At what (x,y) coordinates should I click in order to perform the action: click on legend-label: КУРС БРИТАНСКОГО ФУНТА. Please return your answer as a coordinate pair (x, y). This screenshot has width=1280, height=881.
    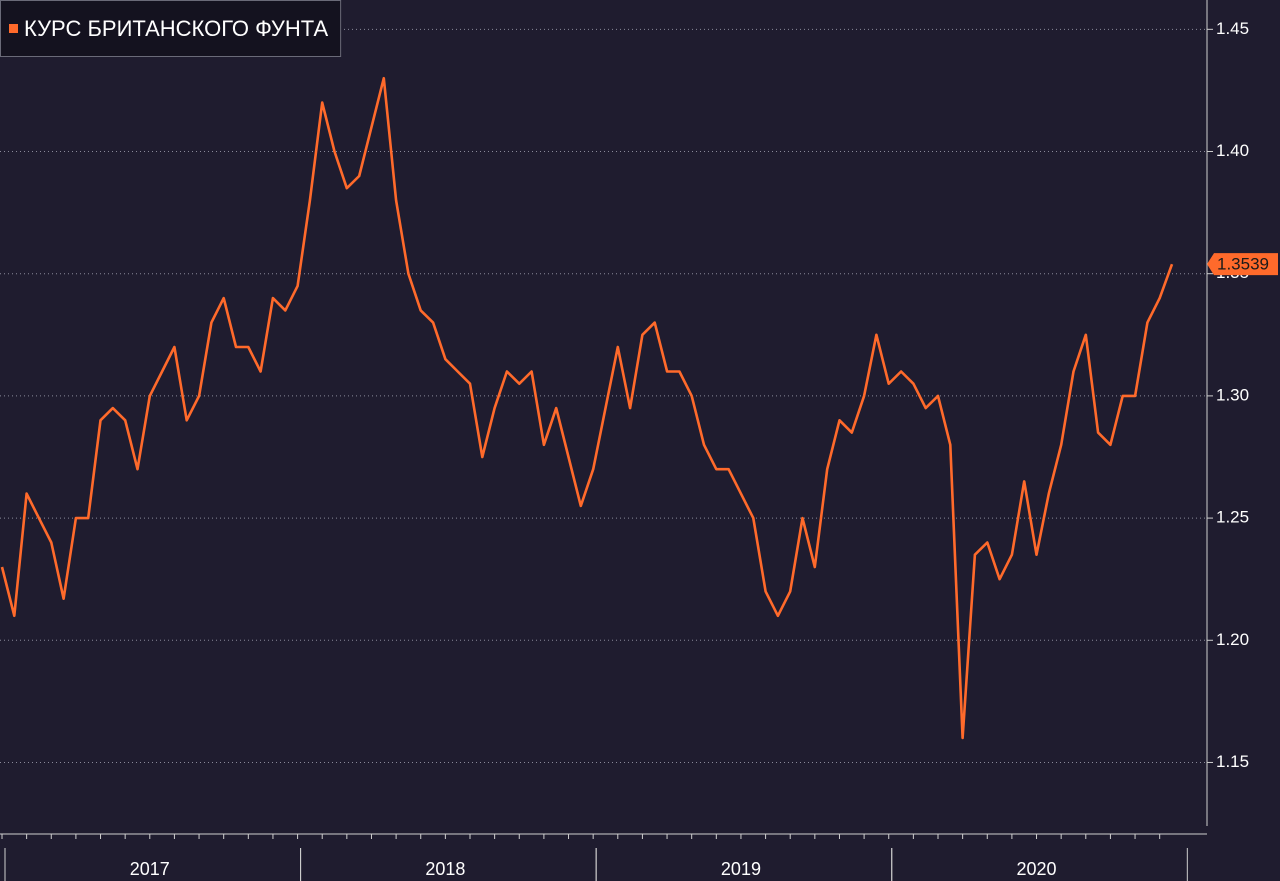
    Looking at the image, I should click on (176, 28).